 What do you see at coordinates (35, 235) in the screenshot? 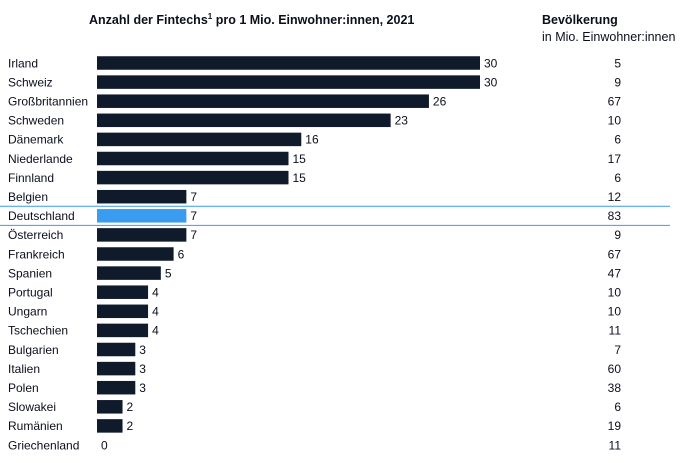
I see `category-label: Österreich` at bounding box center [35, 235].